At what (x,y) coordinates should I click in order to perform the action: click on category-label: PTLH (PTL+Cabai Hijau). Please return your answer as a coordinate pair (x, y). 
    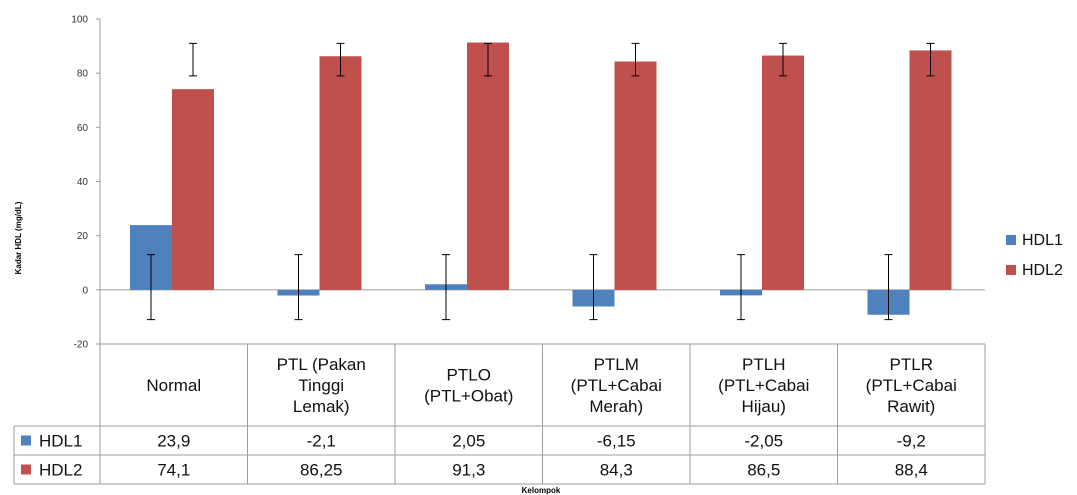
    Looking at the image, I should click on (763, 385).